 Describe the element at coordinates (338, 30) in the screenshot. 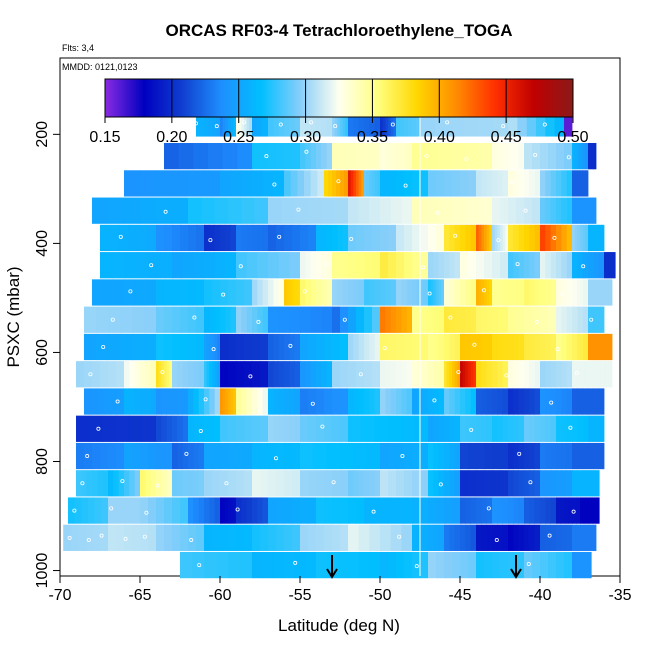

I see `chart-title: ORCAS RF03-4 Tetrachloroethylene_TOGA` at that location.